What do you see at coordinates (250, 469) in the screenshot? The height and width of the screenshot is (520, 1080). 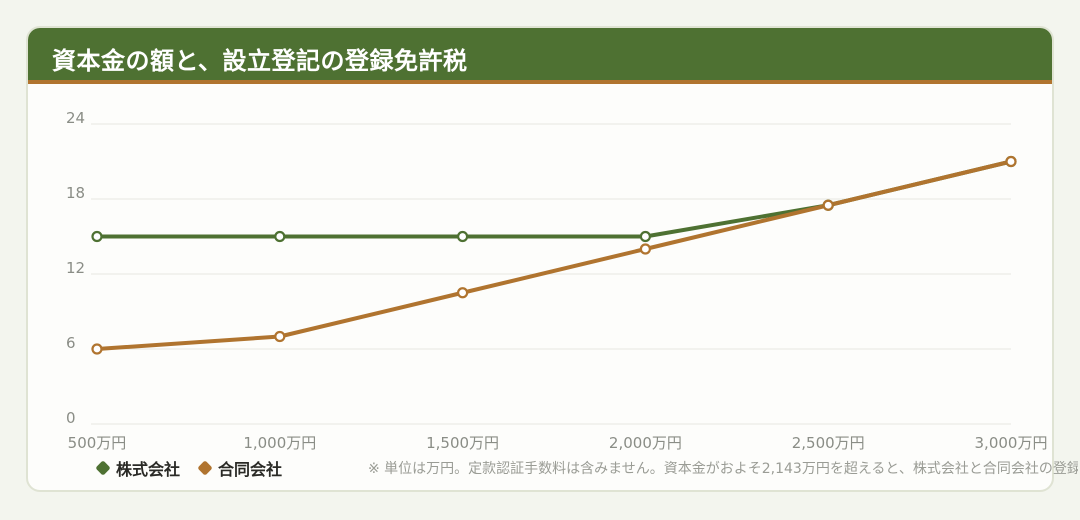 I see `legend-label-godo: 合同会社` at bounding box center [250, 469].